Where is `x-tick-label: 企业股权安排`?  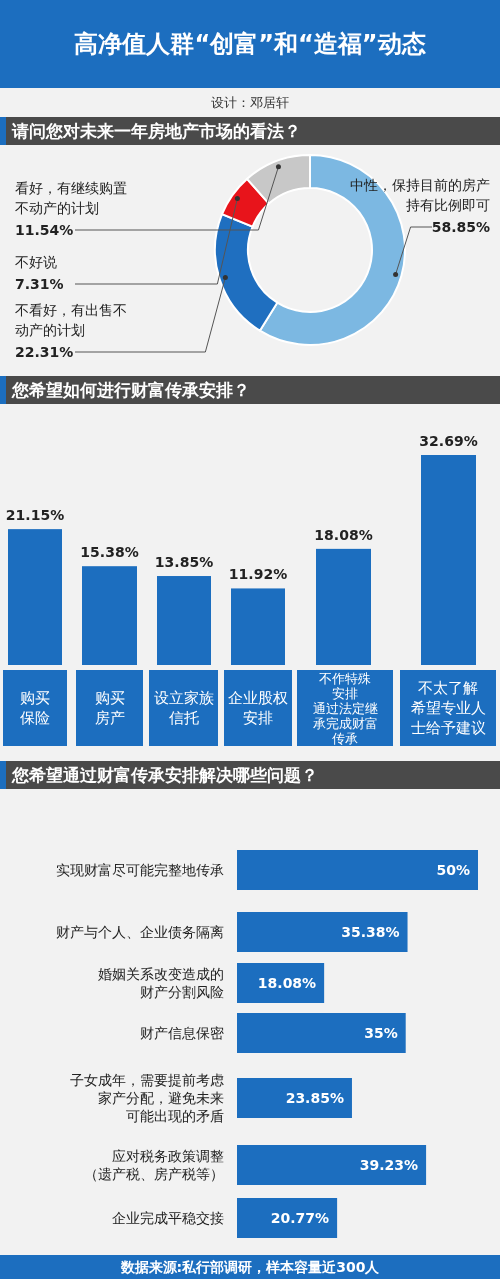
x-tick-label: 企业股权安排 is located at coordinates (258, 708).